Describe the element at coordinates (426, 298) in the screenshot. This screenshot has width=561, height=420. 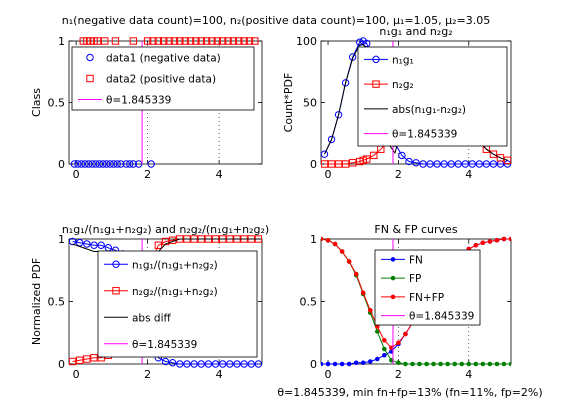
I see `legend-label: FN+FP` at that location.